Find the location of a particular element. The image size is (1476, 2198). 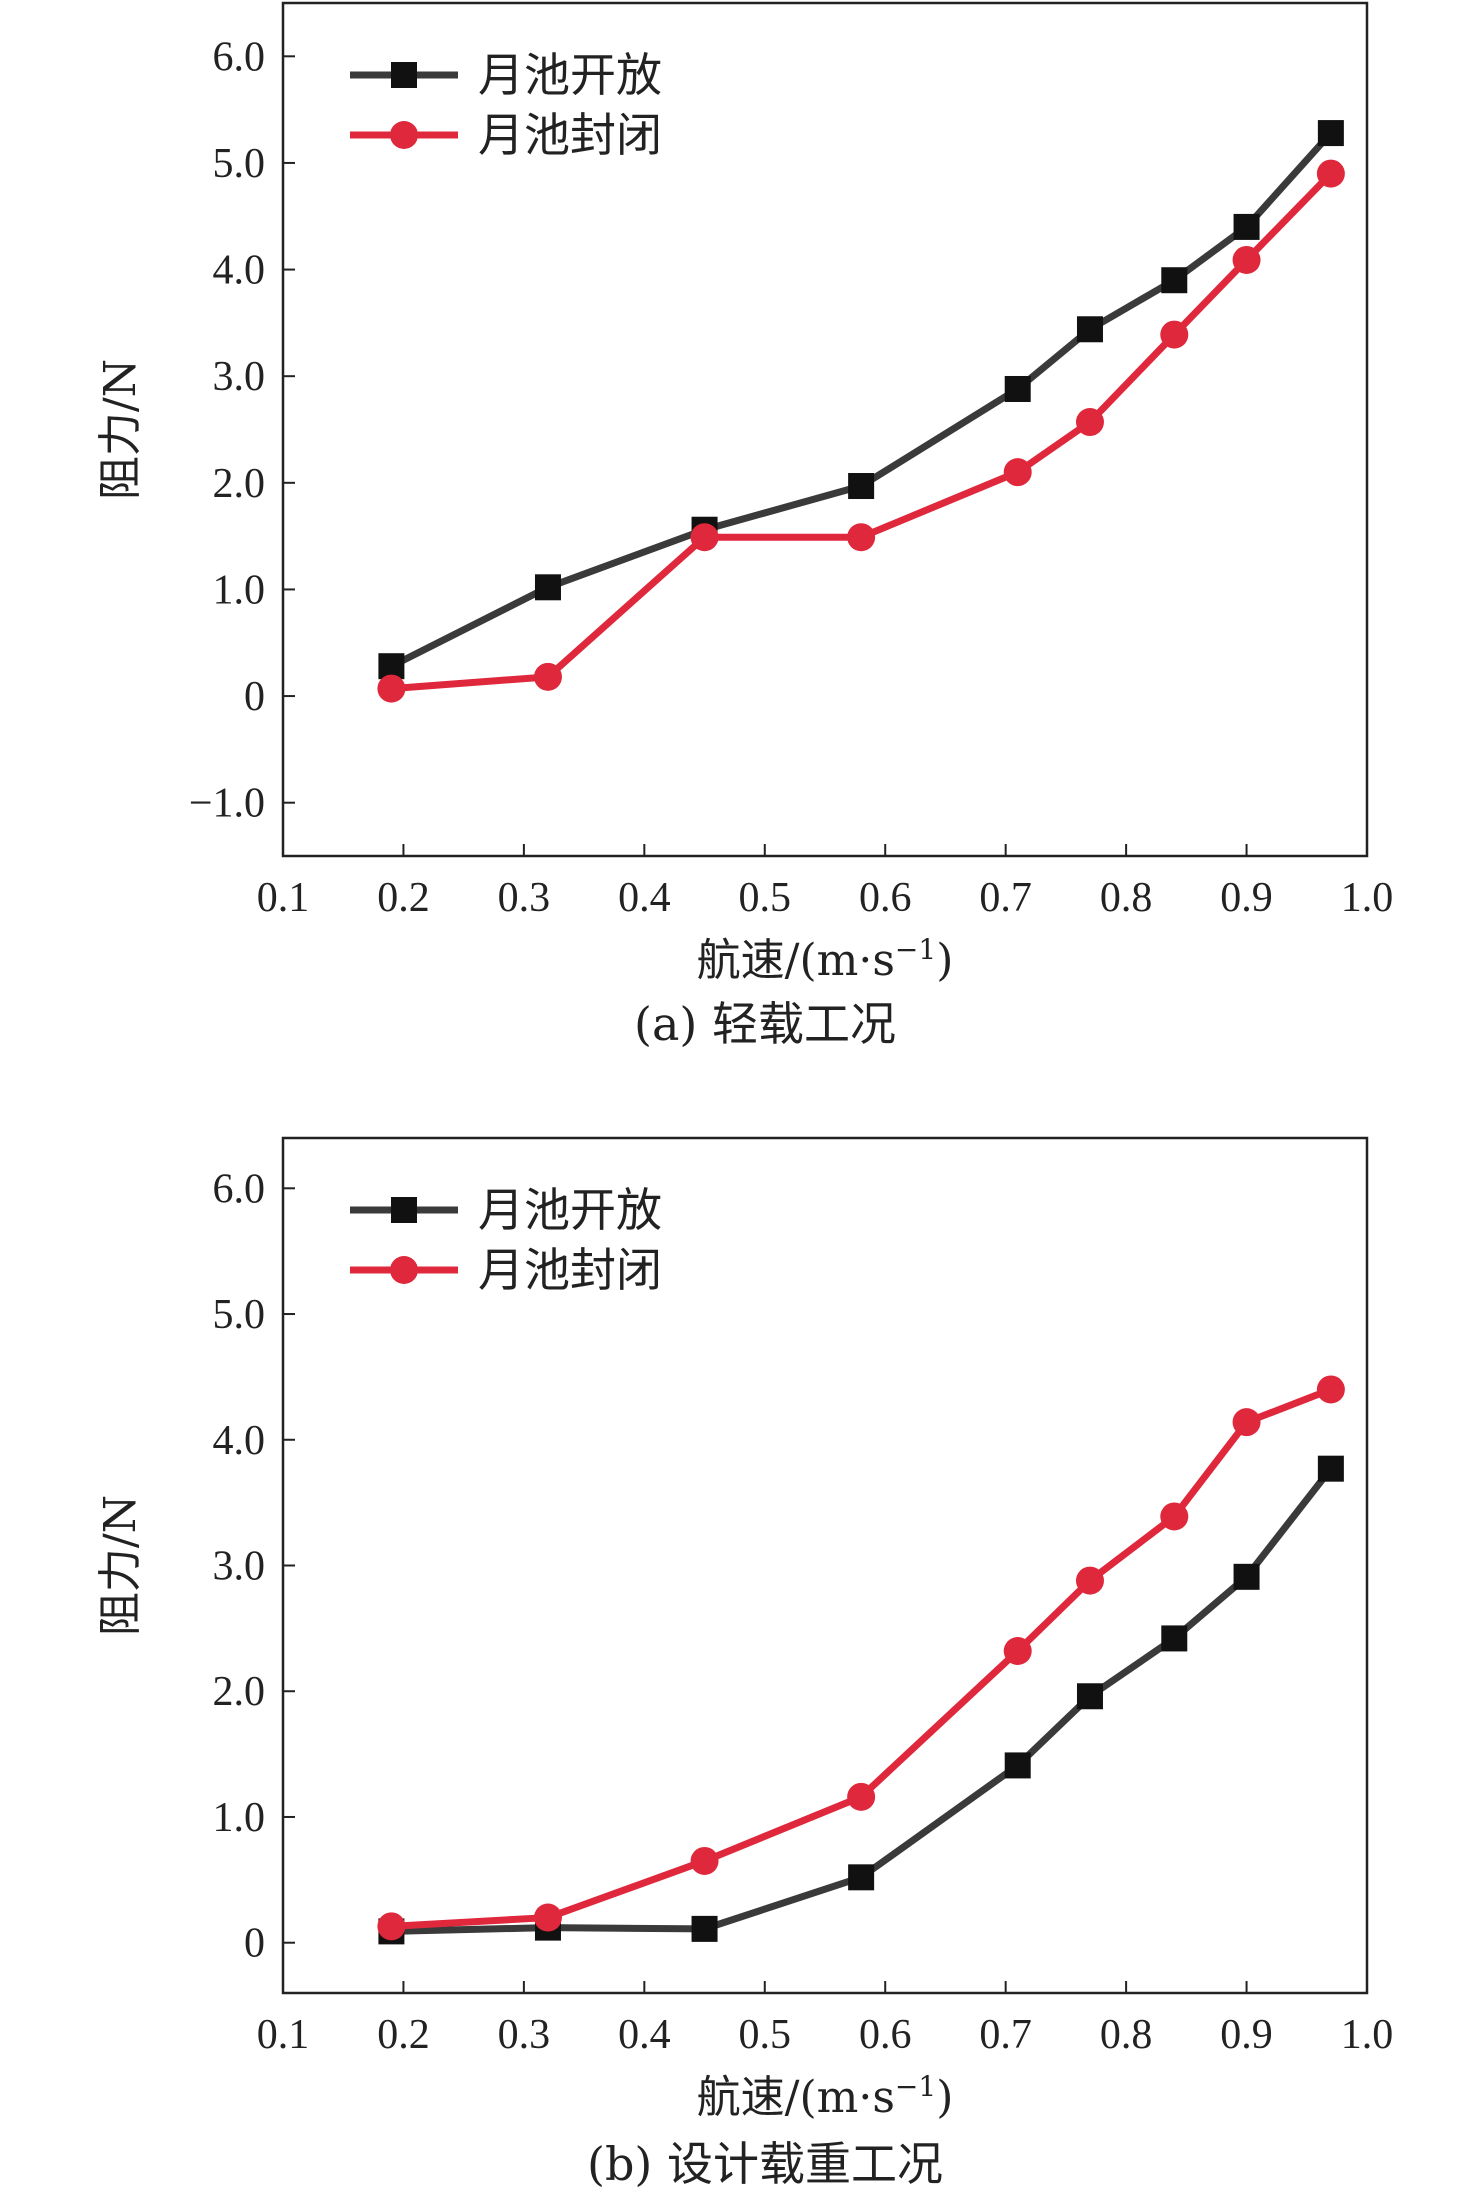

y-tick-label: −1.0 is located at coordinates (227, 804).